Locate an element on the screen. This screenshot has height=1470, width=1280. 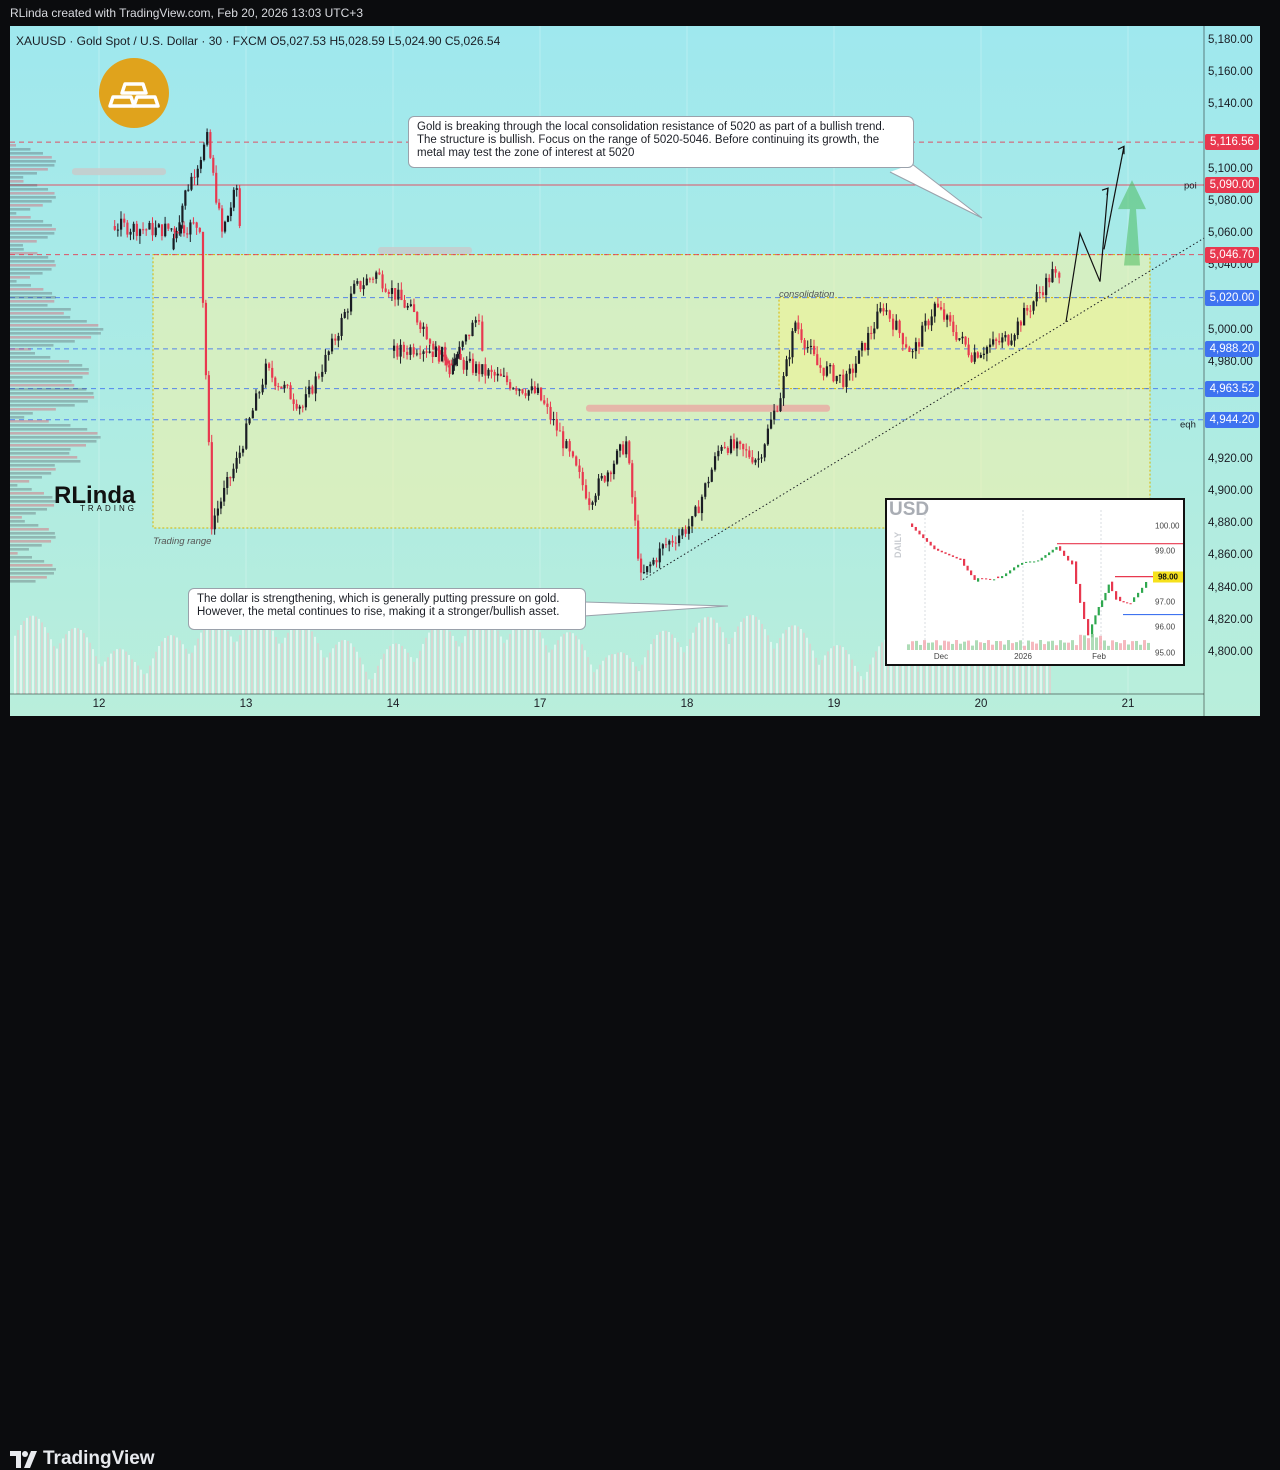
price-level-tag: 5,090.00 is located at coordinates (1232, 184).